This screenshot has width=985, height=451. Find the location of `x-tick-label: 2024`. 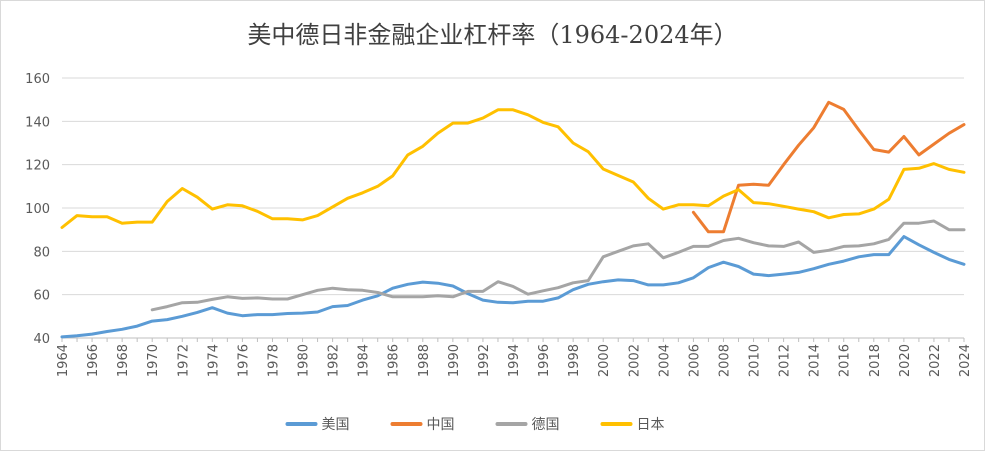

x-tick-label: 2024 is located at coordinates (965, 360).